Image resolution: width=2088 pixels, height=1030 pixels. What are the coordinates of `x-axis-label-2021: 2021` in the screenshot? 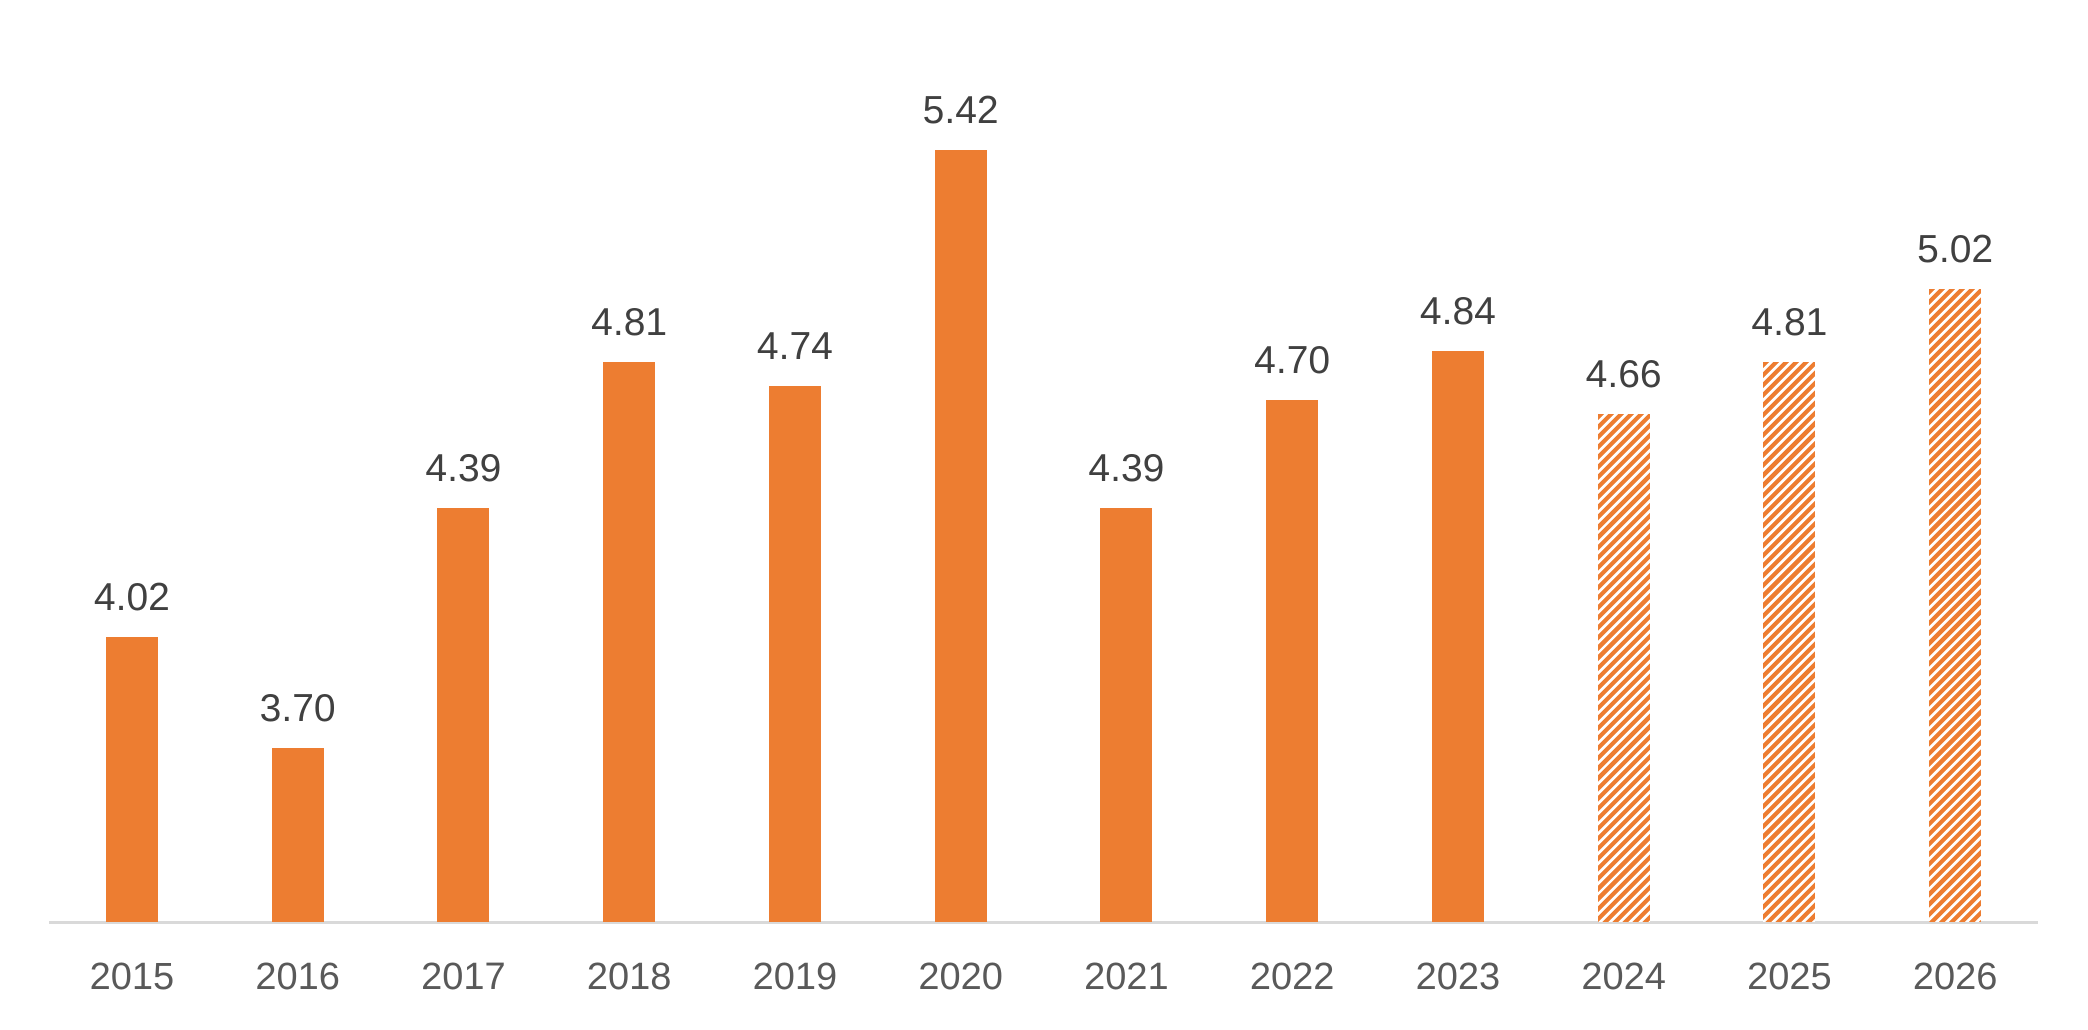 It's located at (1126, 977).